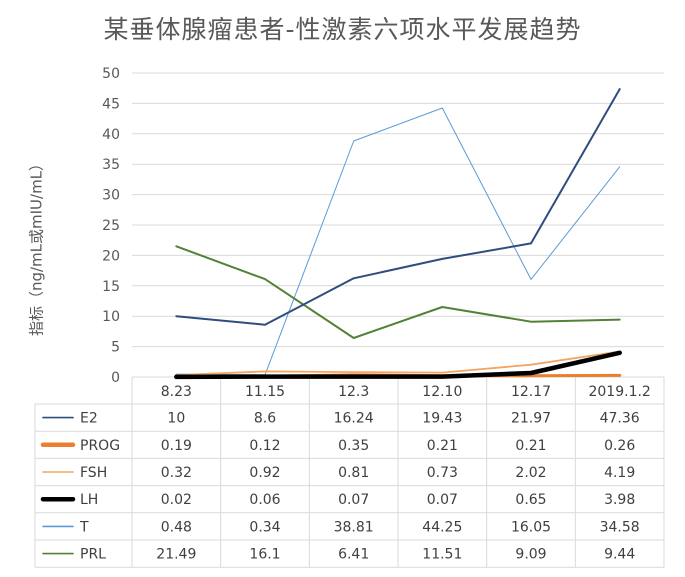 The width and height of the screenshot is (685, 577). Describe the element at coordinates (111, 287) in the screenshot. I see `y-tick-label: 15` at that location.